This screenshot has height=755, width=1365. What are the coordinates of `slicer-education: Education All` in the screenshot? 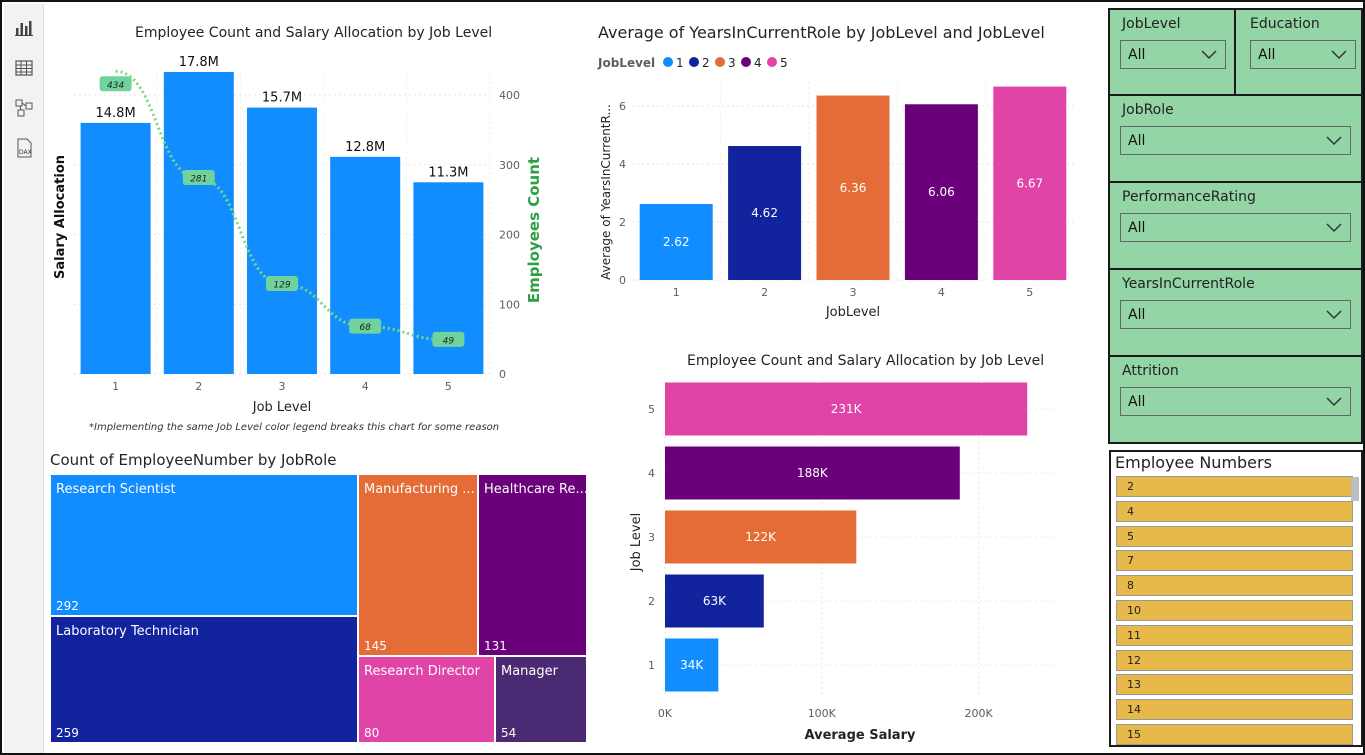 It's located at (1298, 52).